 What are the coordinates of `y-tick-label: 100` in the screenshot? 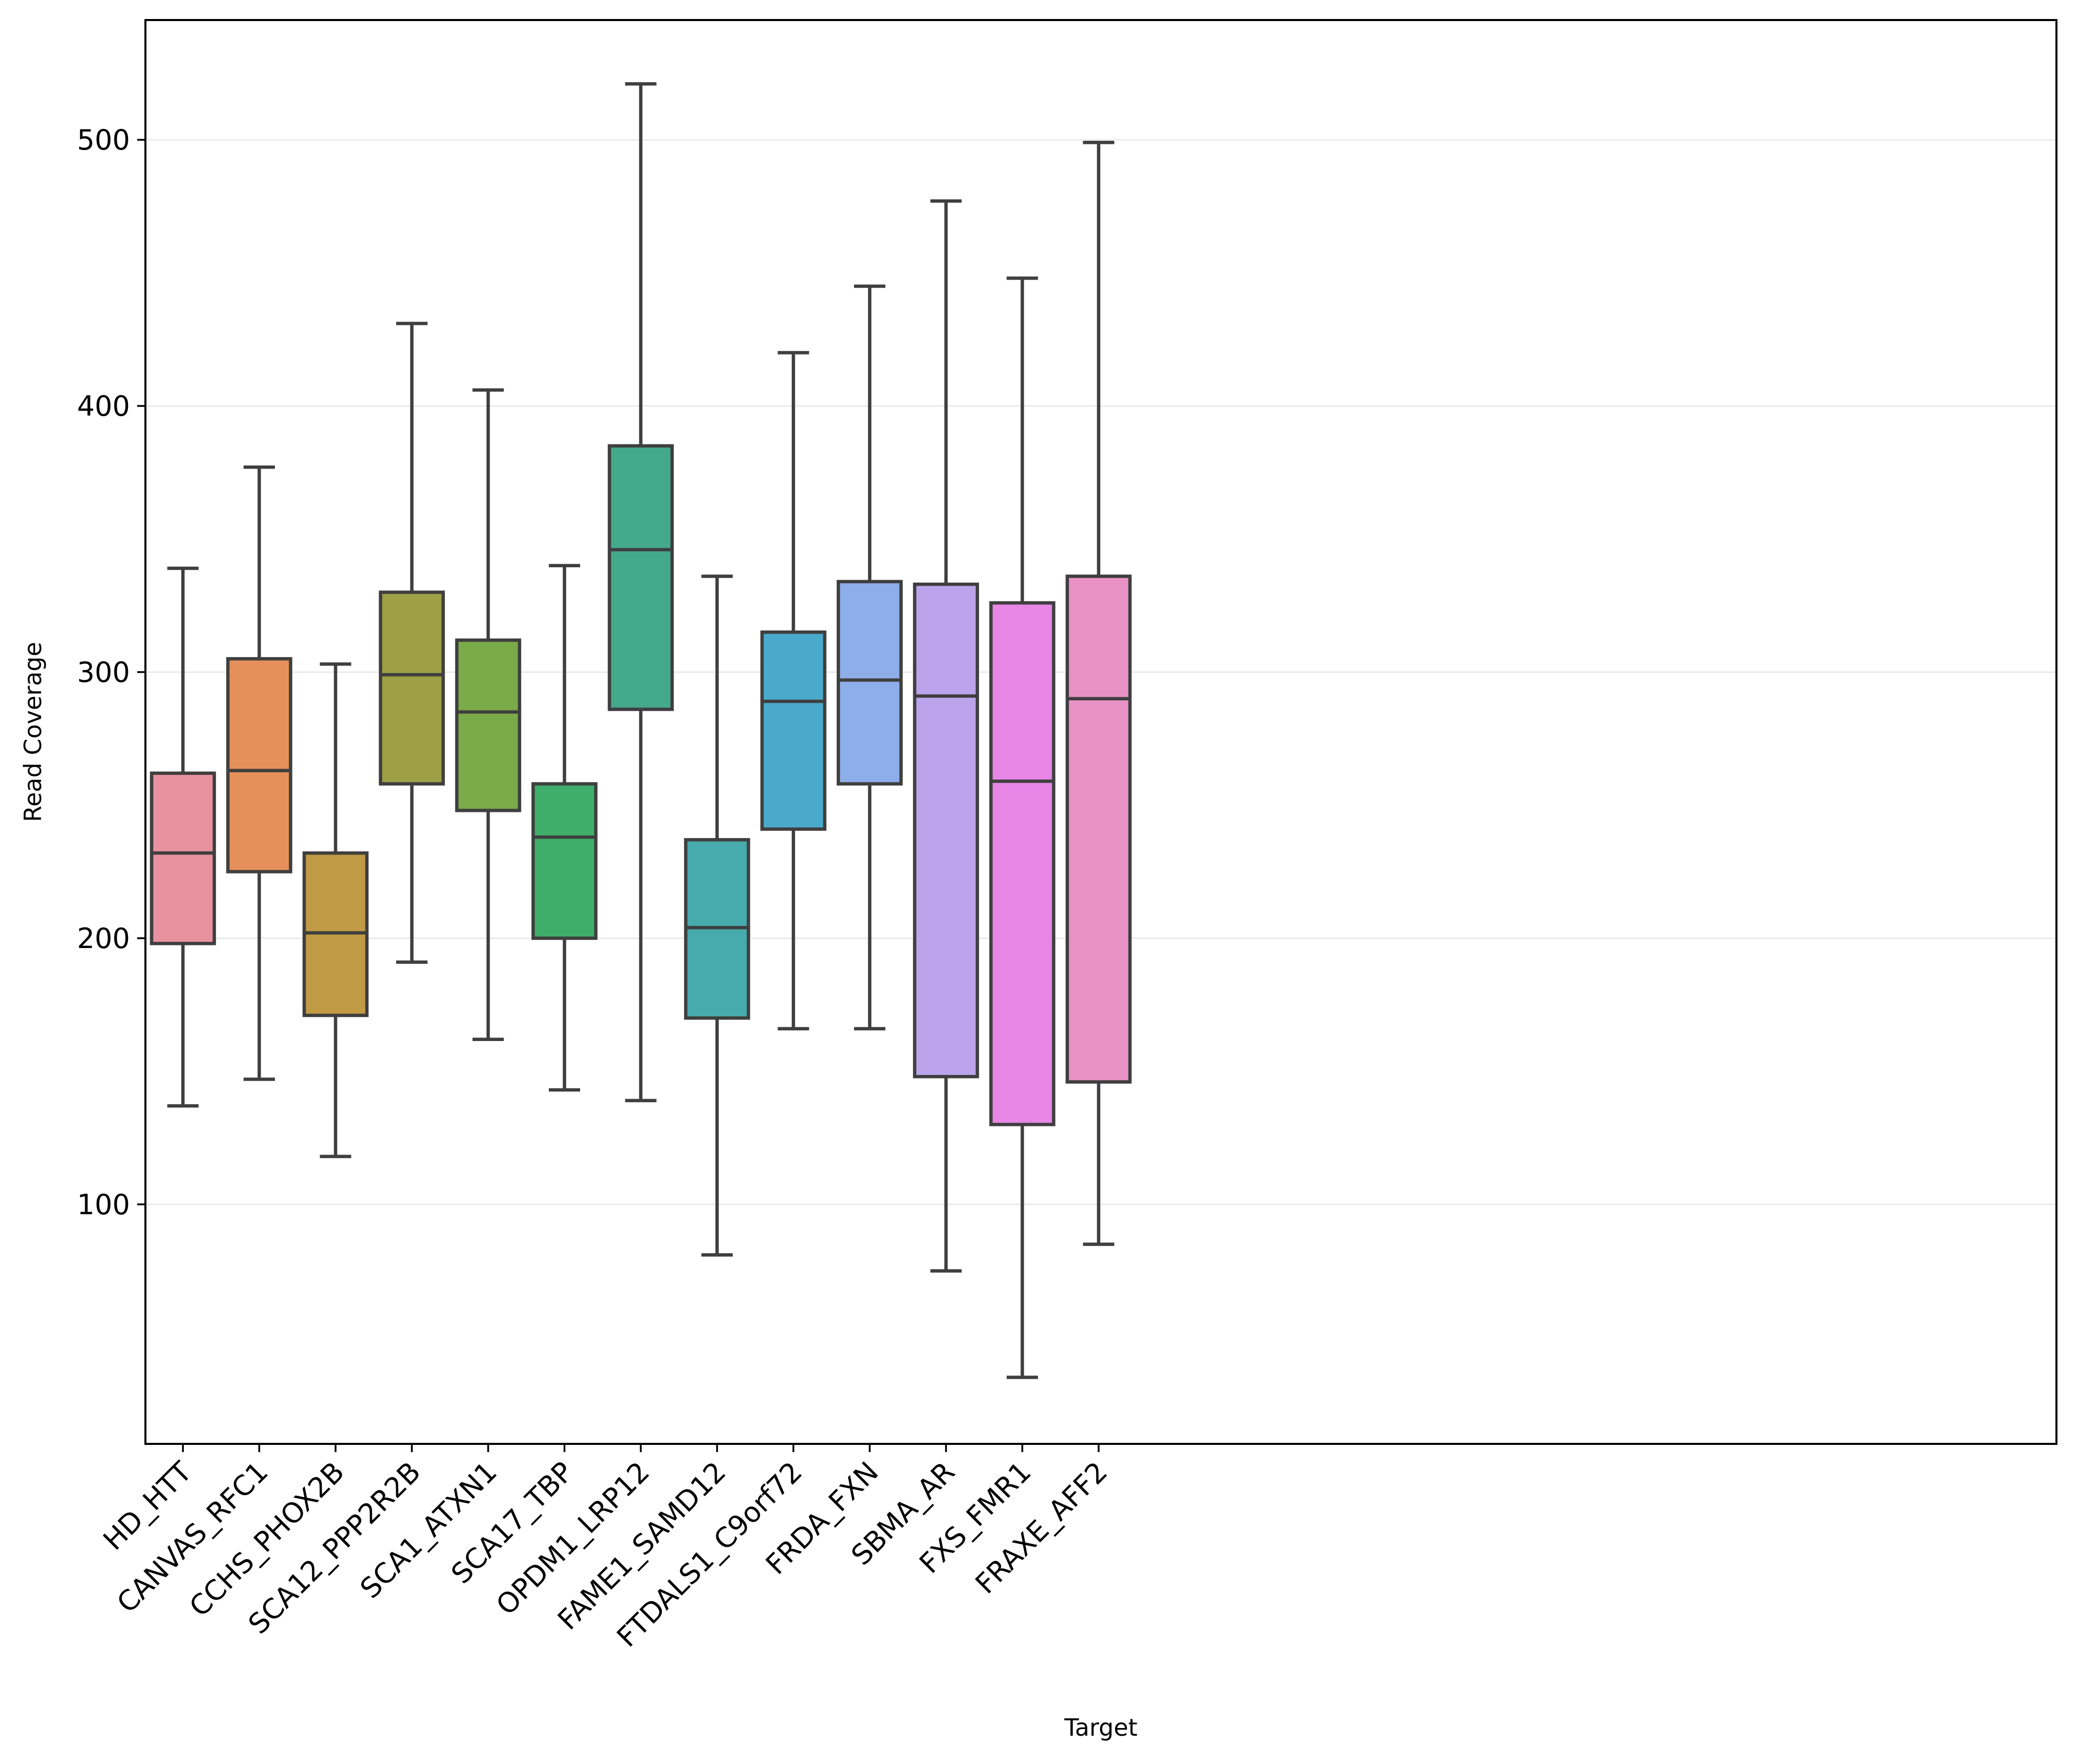 It's located at (103, 1205).